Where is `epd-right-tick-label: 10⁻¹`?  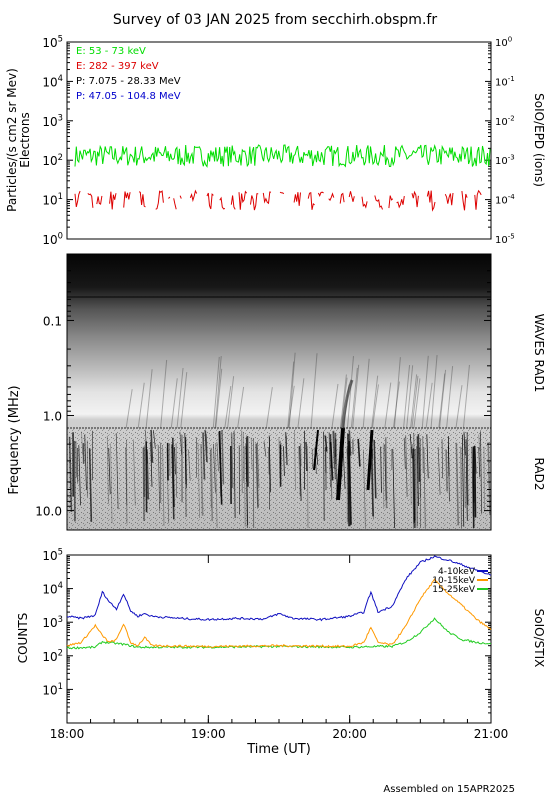 epd-right-tick-label: 10⁻¹ is located at coordinates (505, 82).